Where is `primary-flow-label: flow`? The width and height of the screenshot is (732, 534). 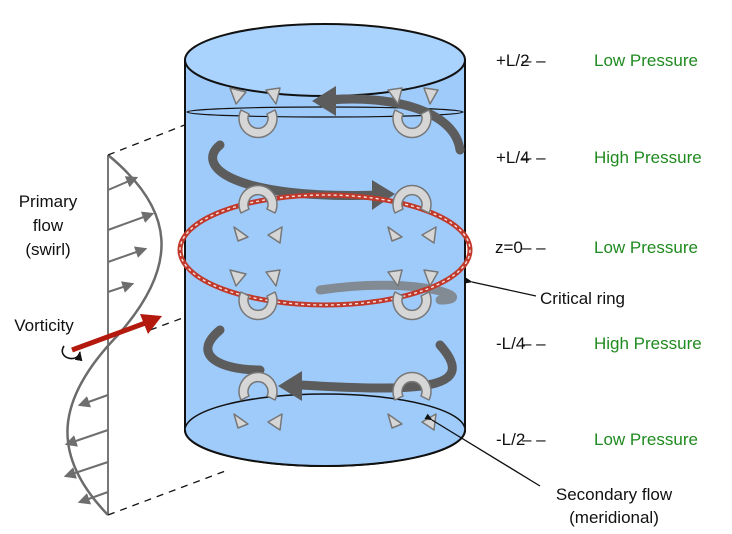 primary-flow-label: flow is located at coordinates (48, 225).